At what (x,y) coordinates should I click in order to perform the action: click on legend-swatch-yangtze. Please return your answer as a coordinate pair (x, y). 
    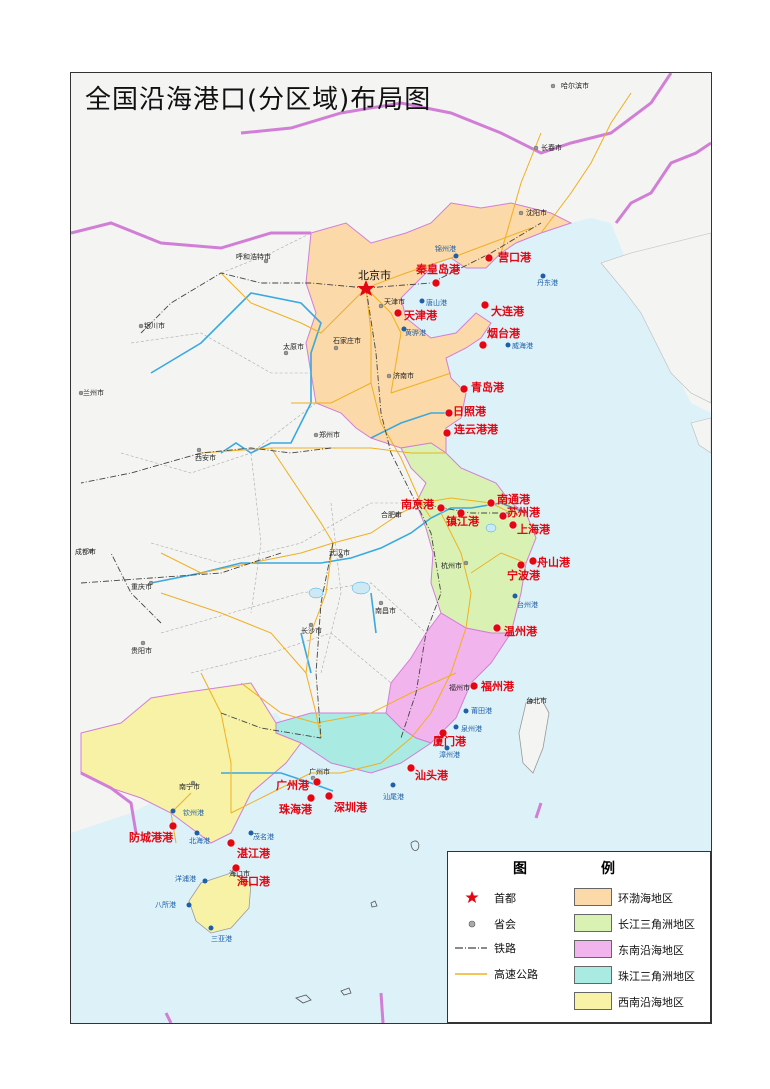
    Looking at the image, I should click on (593, 923).